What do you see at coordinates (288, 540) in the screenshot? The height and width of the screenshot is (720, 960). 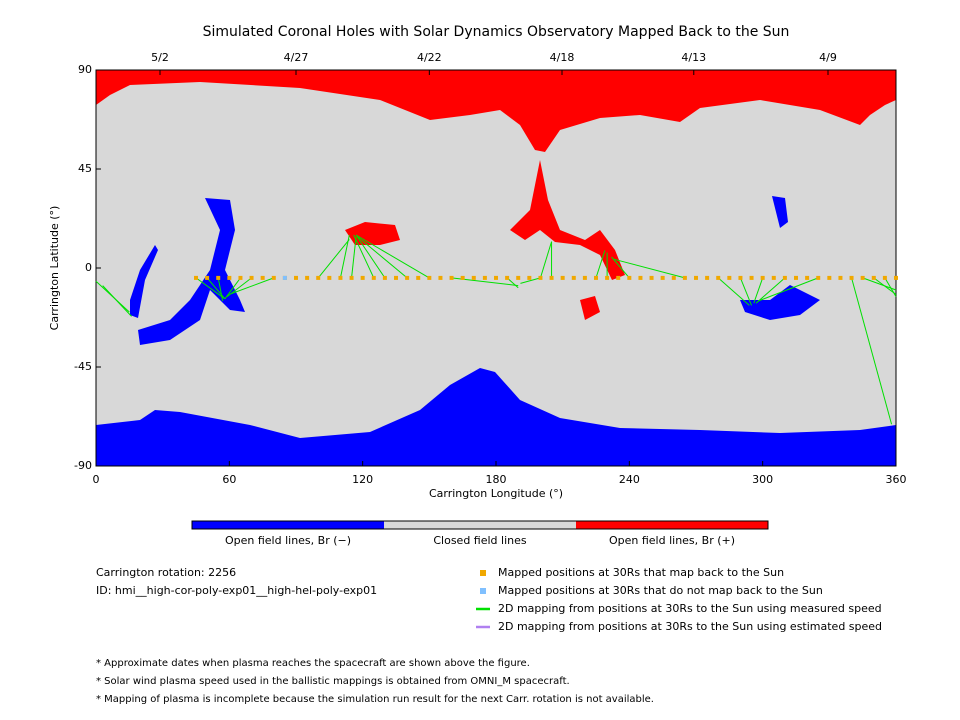 I see `colorbar-label: Open field lines, Br (−)` at bounding box center [288, 540].